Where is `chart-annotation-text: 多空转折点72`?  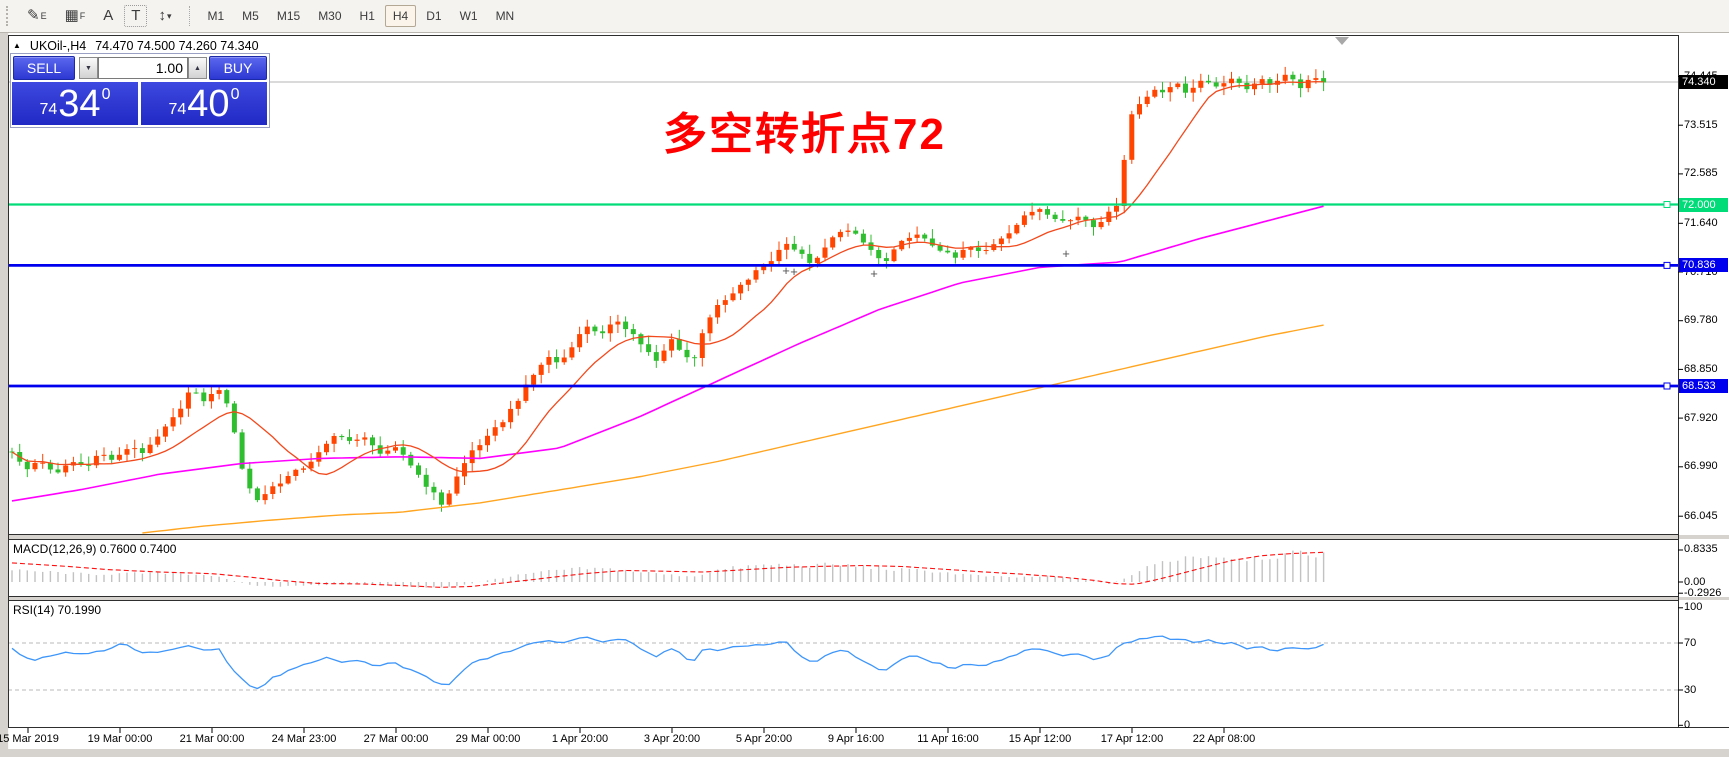
chart-annotation-text: 多空转折点72 is located at coordinates (804, 134).